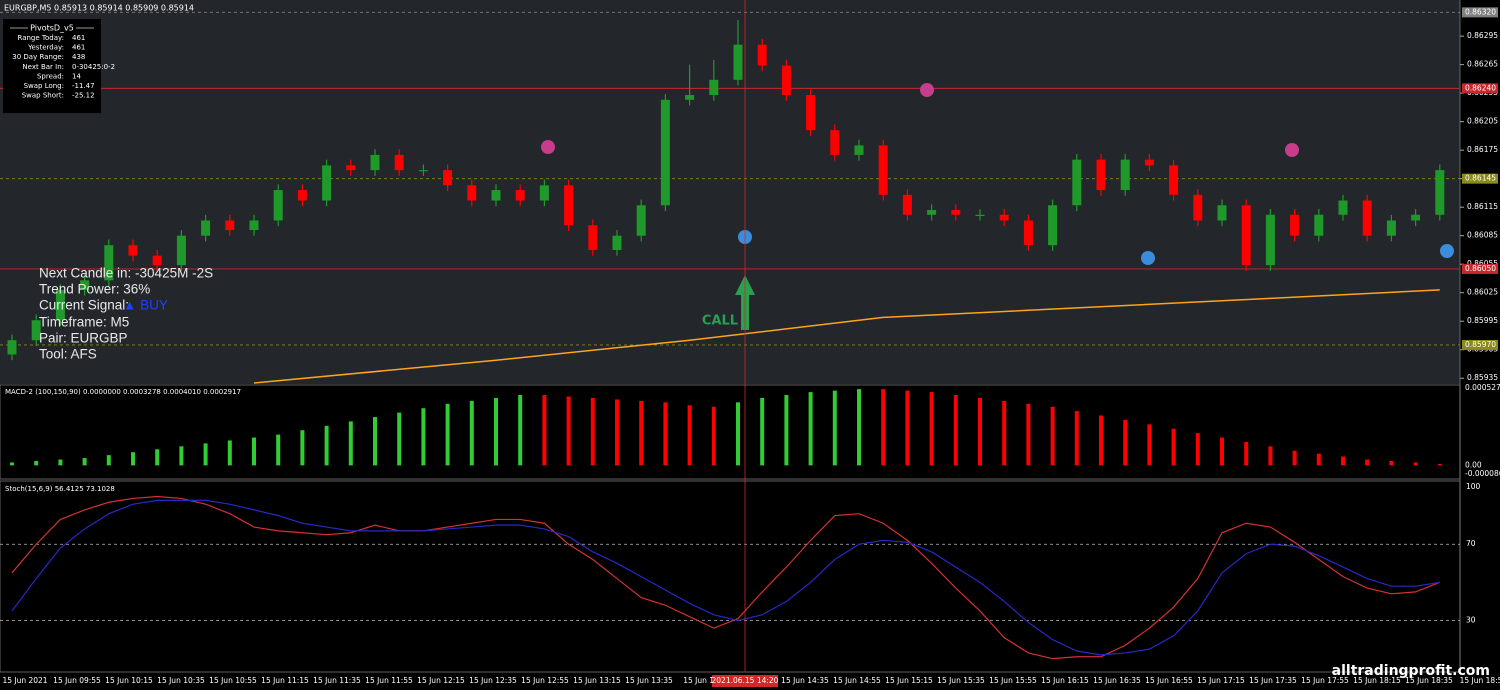  Describe the element at coordinates (76, 76) in the screenshot. I see `info-value: 14` at that location.